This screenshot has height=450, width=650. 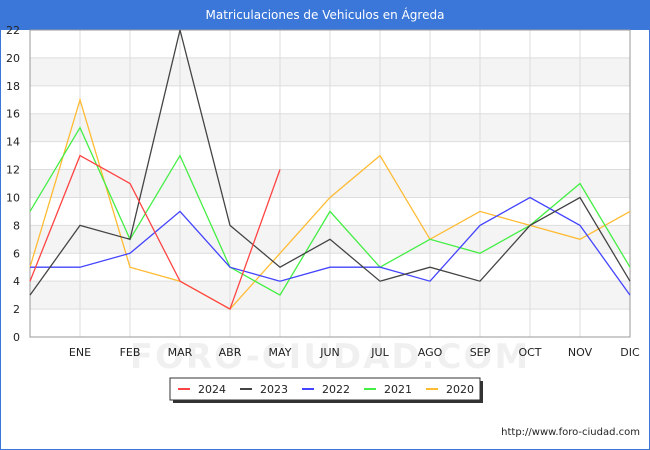 What do you see at coordinates (80, 352) in the screenshot?
I see `x-tick-label: ENE` at bounding box center [80, 352].